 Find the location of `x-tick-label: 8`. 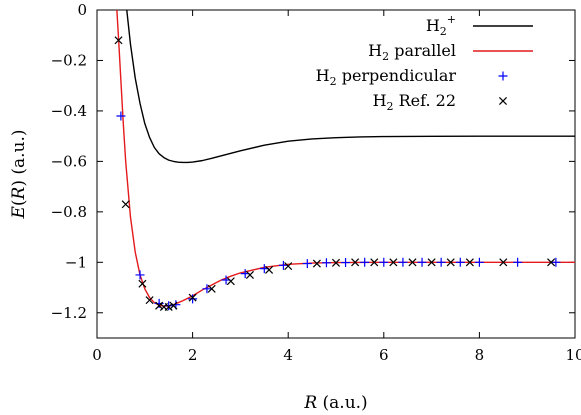

x-tick-label: 8 is located at coordinates (480, 355).